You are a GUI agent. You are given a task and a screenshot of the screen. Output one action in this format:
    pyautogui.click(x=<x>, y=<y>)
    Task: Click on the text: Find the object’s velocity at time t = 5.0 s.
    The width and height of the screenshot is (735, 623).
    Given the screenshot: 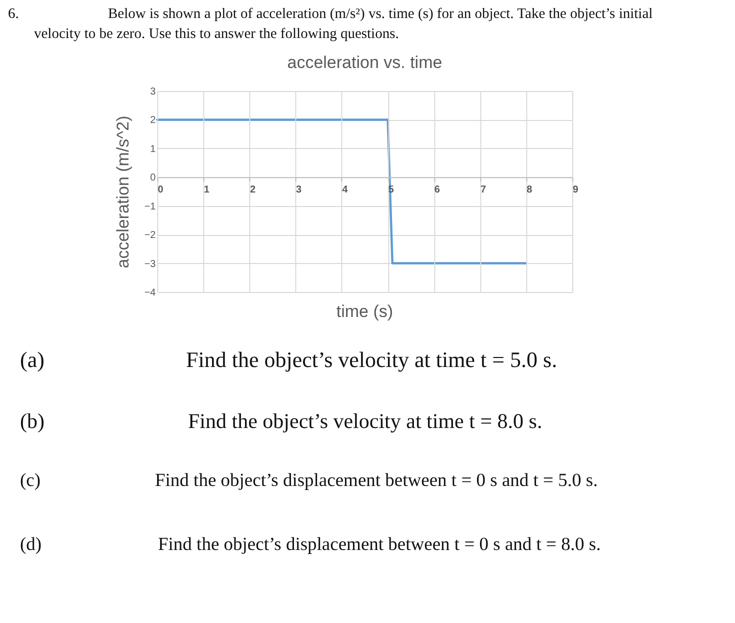 What is the action you would take?
    pyautogui.click(x=372, y=359)
    